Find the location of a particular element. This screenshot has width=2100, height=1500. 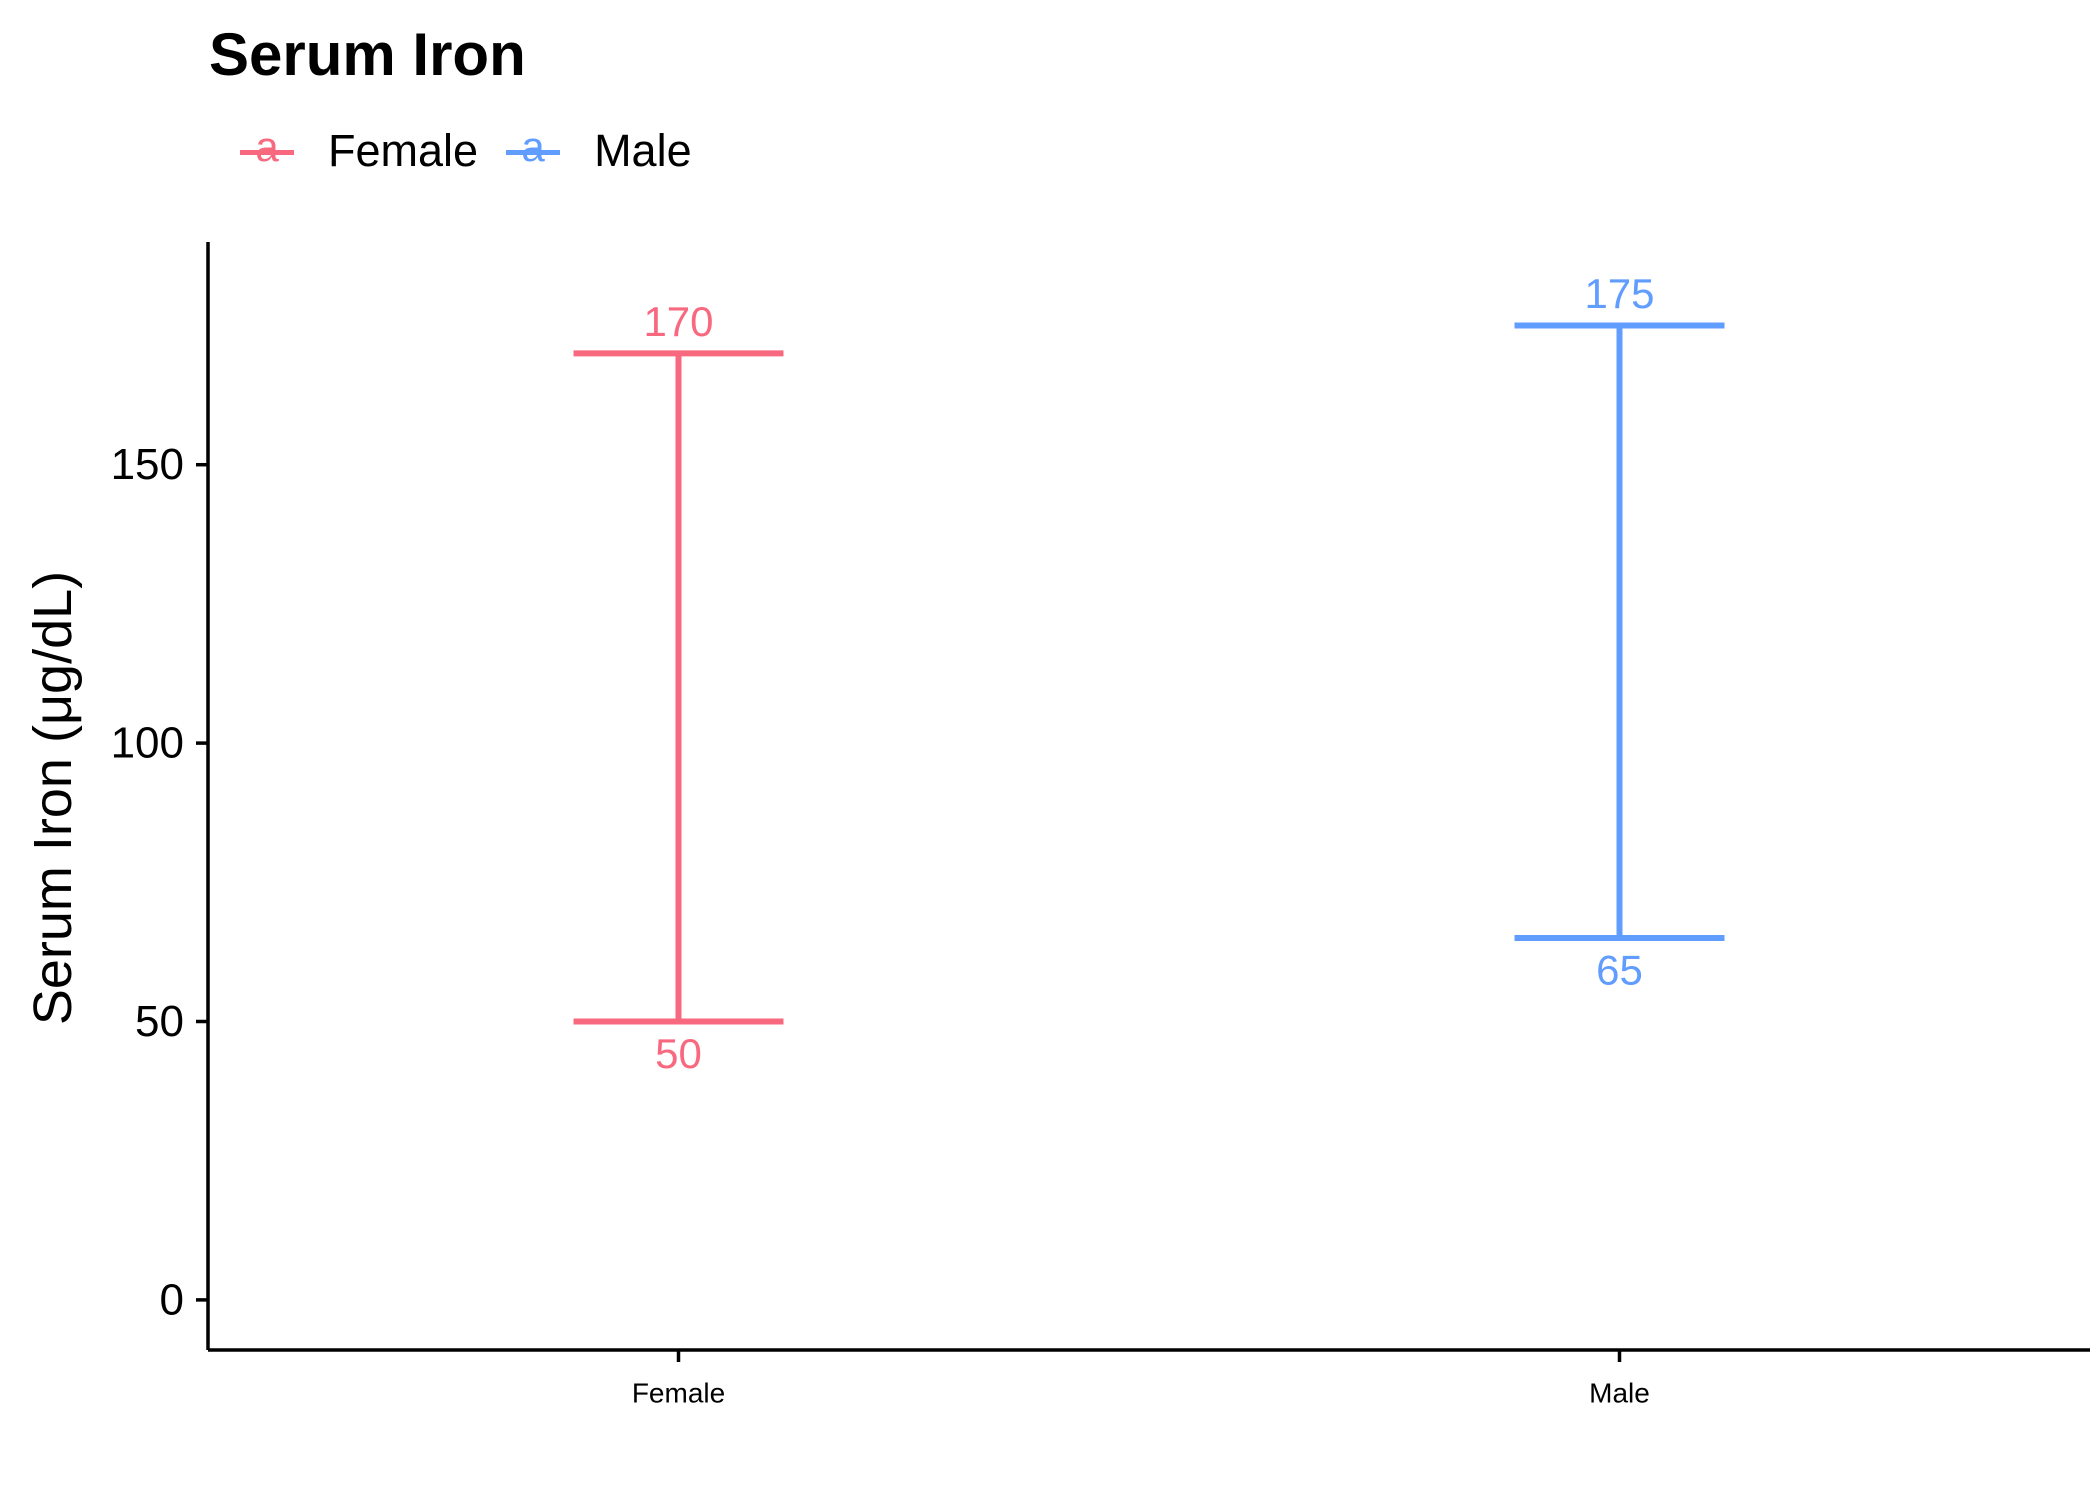

legend-glyph-female: a is located at coordinates (267, 146).